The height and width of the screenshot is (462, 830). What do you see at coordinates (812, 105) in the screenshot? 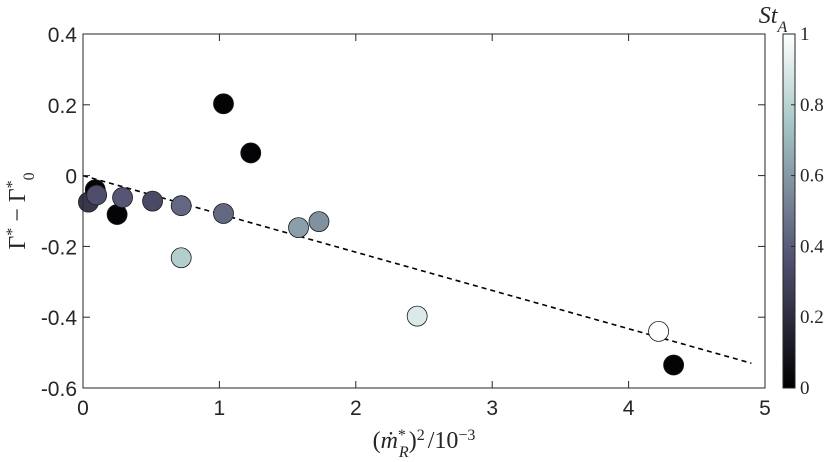
I see `colorbar-tick-label: 0.8` at bounding box center [812, 105].